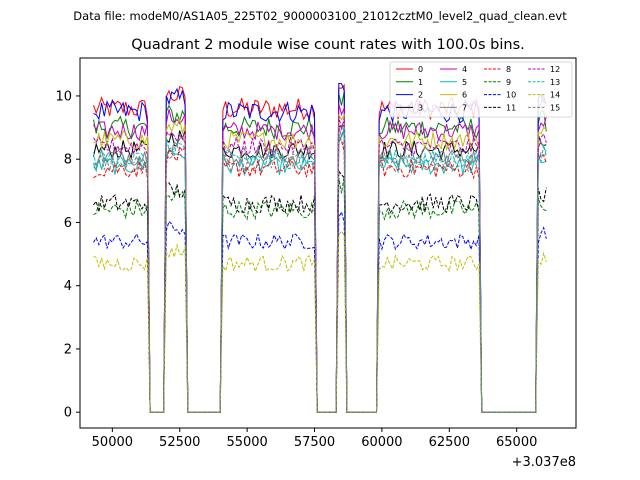 The height and width of the screenshot is (480, 640). Describe the element at coordinates (420, 107) in the screenshot. I see `legend-label-3: 3` at that location.